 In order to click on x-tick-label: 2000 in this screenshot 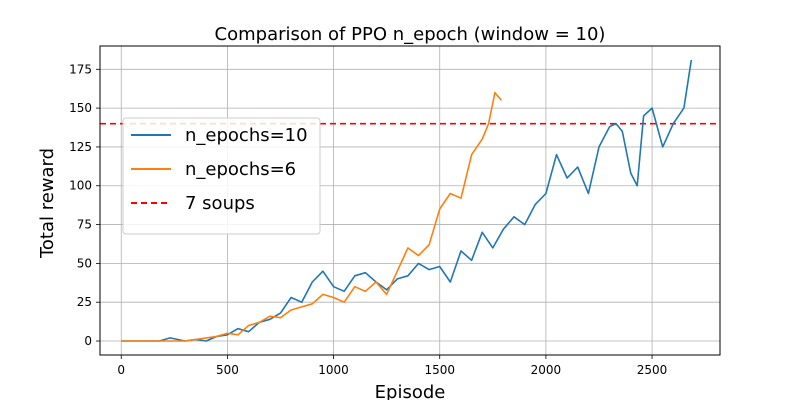, I will do `click(546, 370)`.